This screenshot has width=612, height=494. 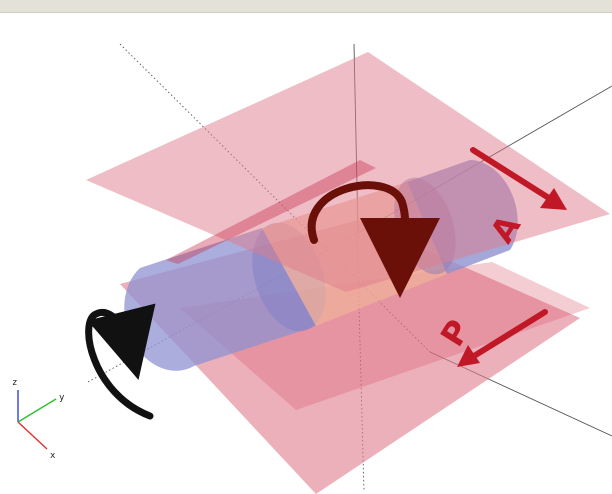 What do you see at coordinates (306, 6) in the screenshot?
I see `viewer-toolbar-strip` at bounding box center [306, 6].